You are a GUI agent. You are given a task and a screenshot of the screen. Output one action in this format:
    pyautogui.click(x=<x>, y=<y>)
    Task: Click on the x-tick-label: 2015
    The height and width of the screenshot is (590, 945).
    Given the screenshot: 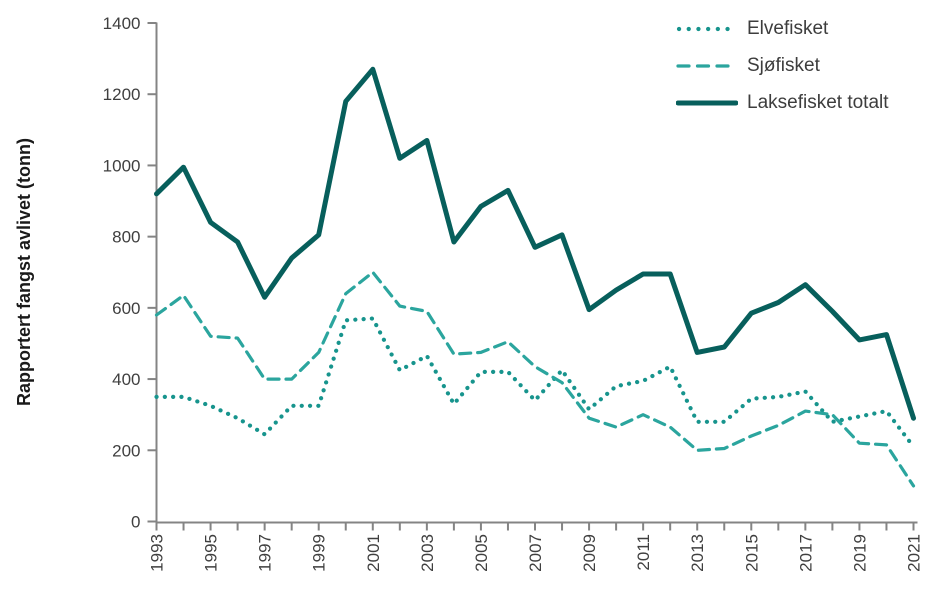 What is the action you would take?
    pyautogui.click(x=751, y=553)
    